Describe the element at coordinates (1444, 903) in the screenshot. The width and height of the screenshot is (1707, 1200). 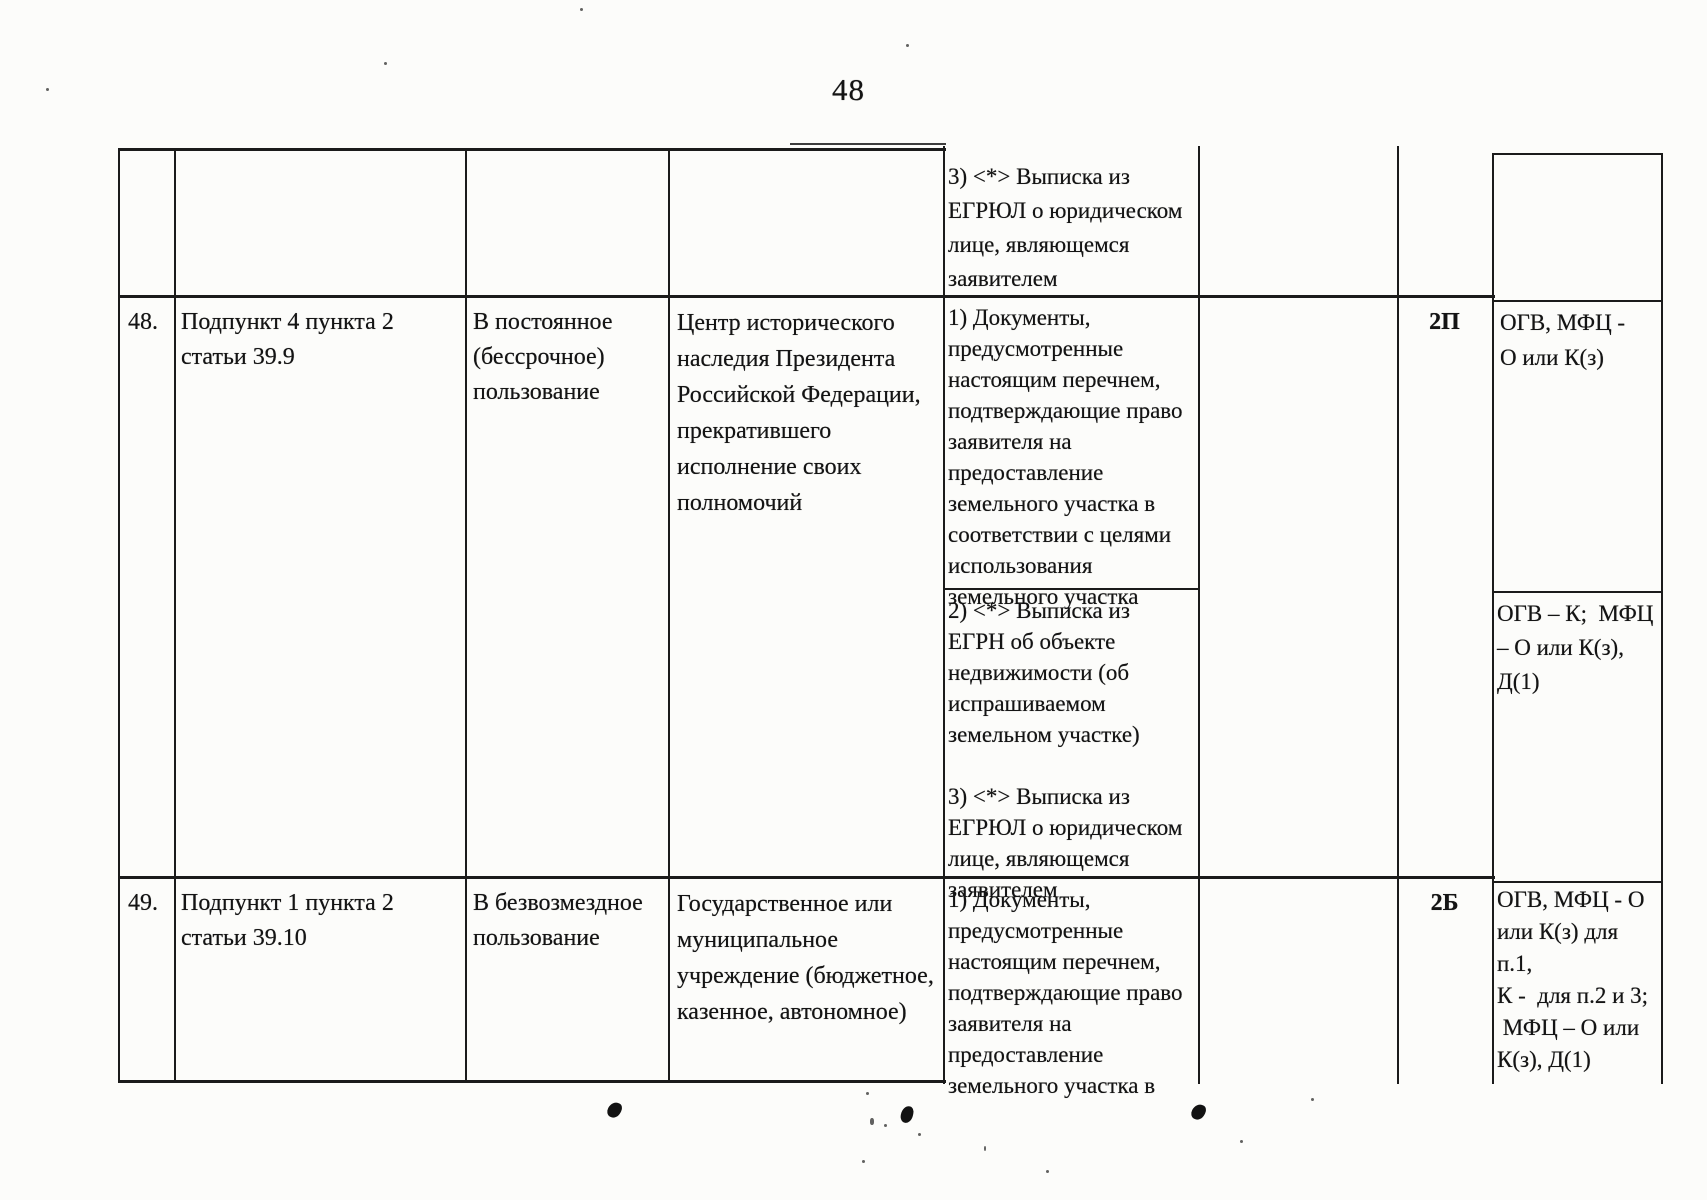
I see `cell-code: 2Б` at that location.